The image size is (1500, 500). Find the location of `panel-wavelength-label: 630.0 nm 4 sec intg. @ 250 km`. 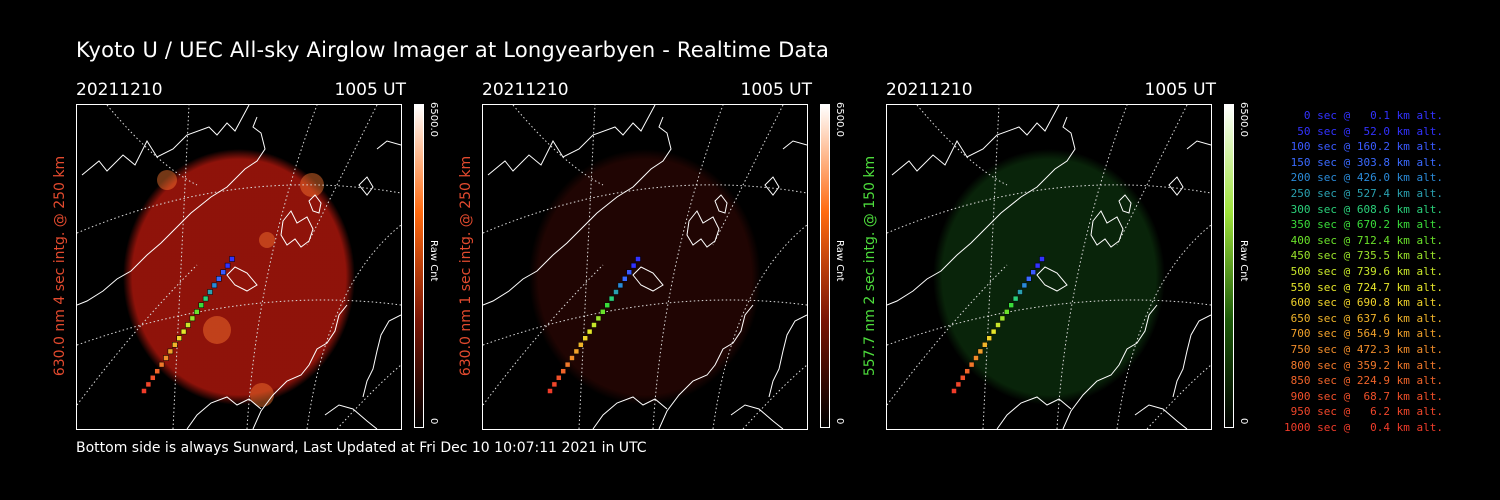

panel-wavelength-label: 630.0 nm 4 sec intg. @ 250 km is located at coordinates (60, 266).